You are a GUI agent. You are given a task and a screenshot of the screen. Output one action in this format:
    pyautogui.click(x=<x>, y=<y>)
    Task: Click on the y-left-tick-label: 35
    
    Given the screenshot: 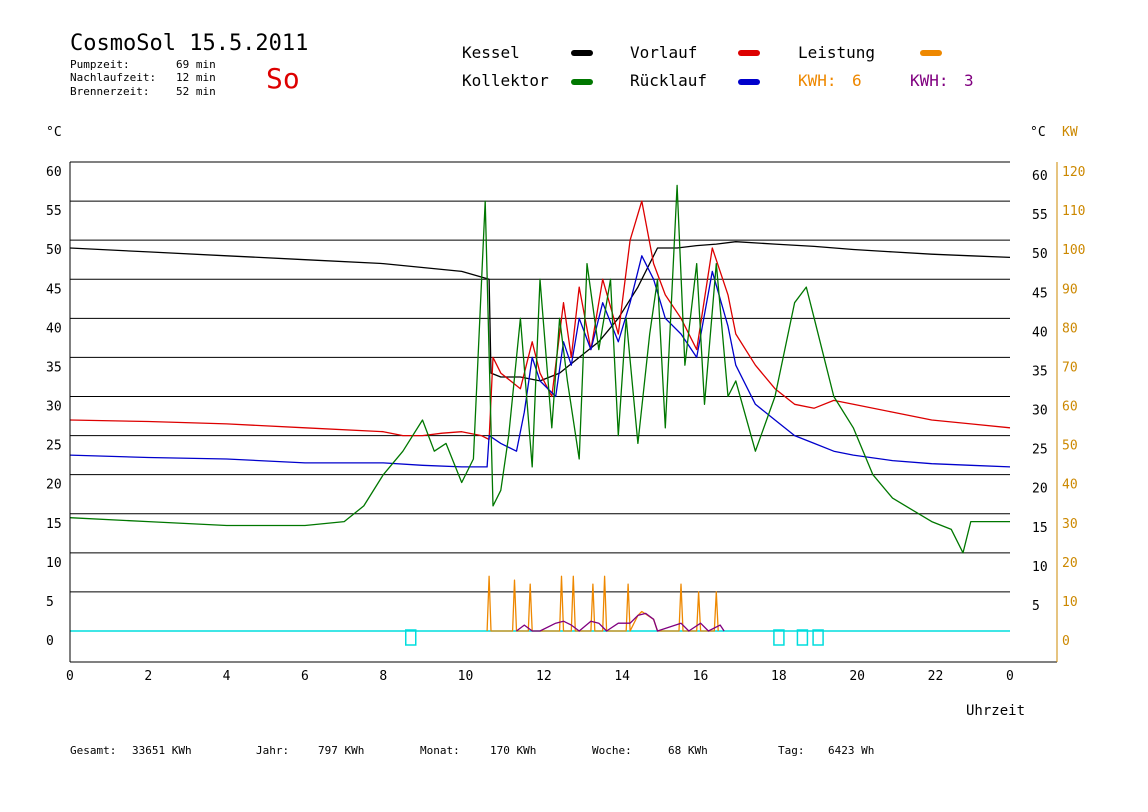 What is the action you would take?
    pyautogui.click(x=54, y=367)
    